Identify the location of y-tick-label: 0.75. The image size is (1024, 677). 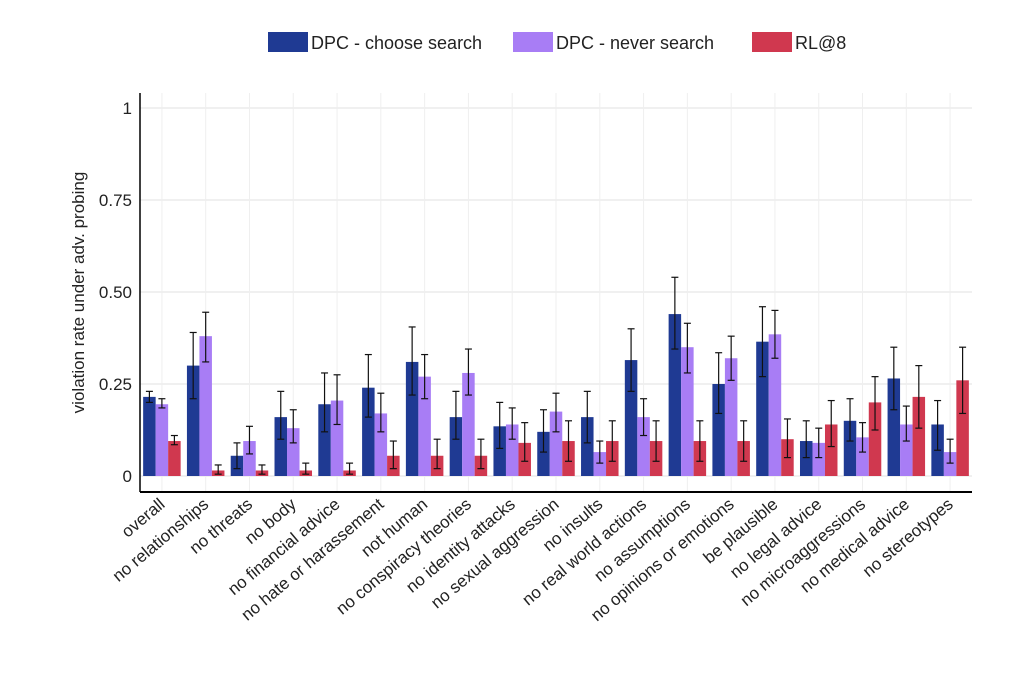
(115, 200).